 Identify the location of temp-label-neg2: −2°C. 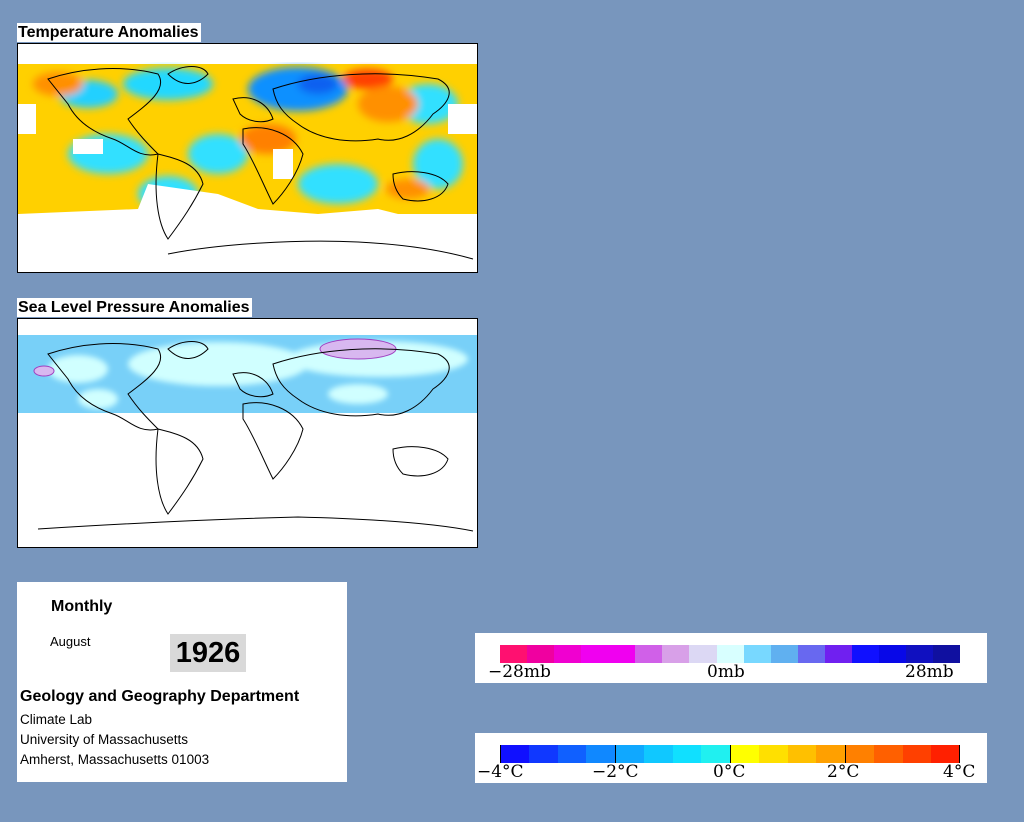
(615, 772).